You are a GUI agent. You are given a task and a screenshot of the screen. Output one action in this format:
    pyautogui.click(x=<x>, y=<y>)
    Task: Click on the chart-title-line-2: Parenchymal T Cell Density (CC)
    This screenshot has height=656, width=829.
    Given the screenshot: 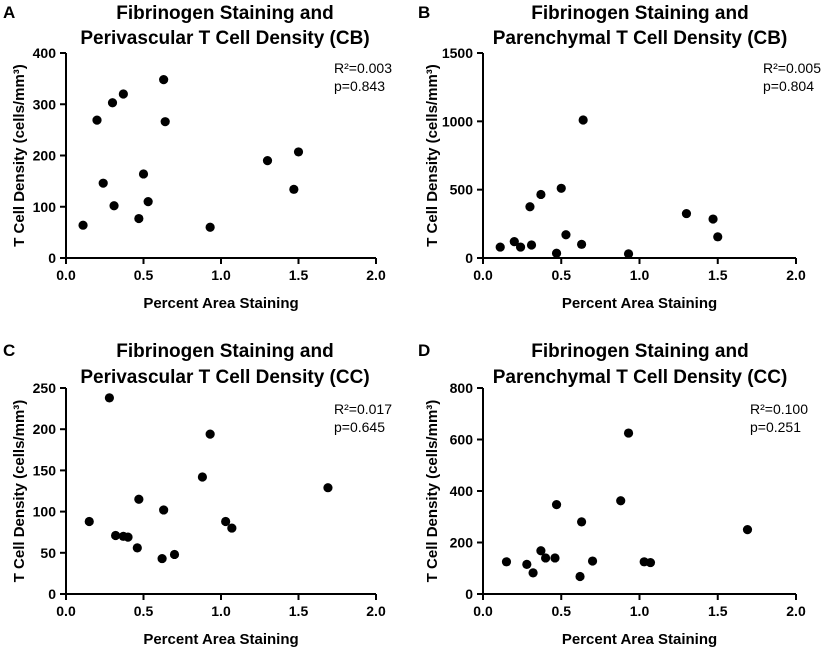 What is the action you would take?
    pyautogui.click(x=640, y=377)
    